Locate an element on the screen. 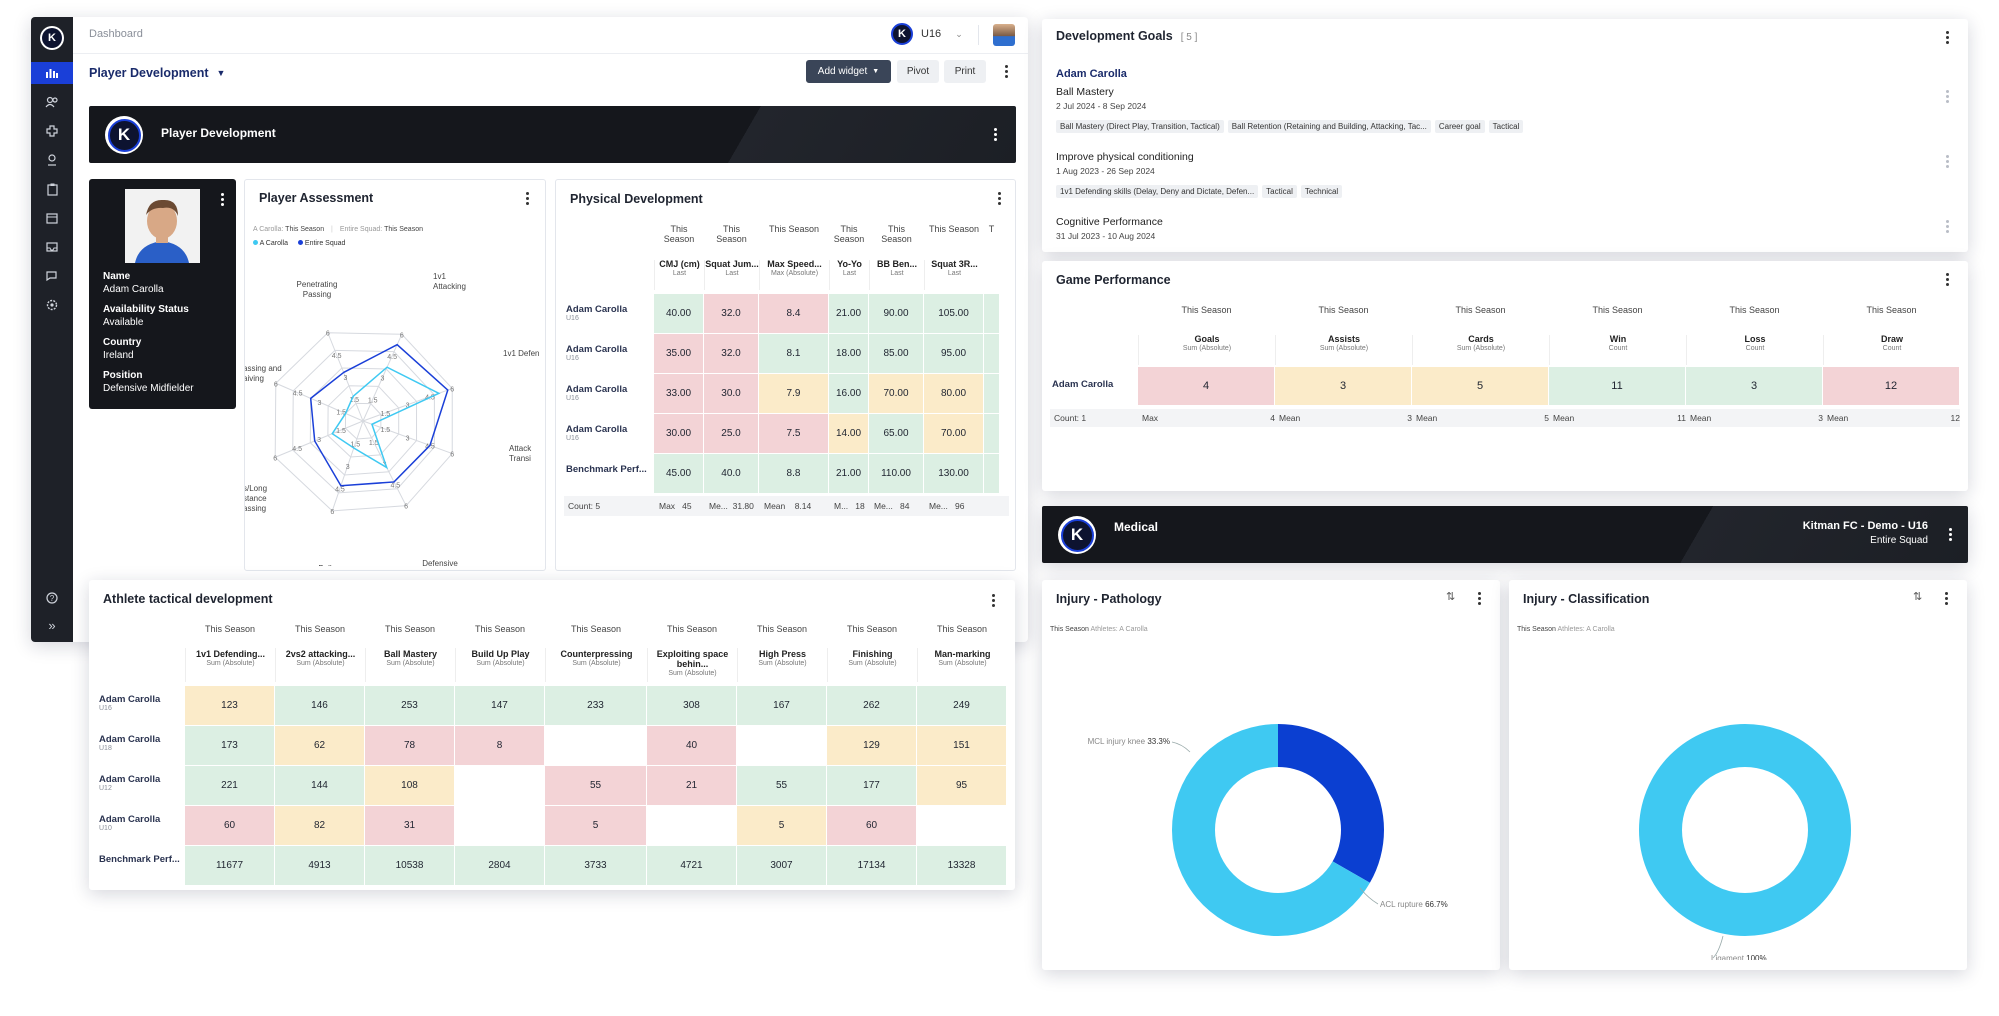  goals-menu-icon is located at coordinates (1947, 37).